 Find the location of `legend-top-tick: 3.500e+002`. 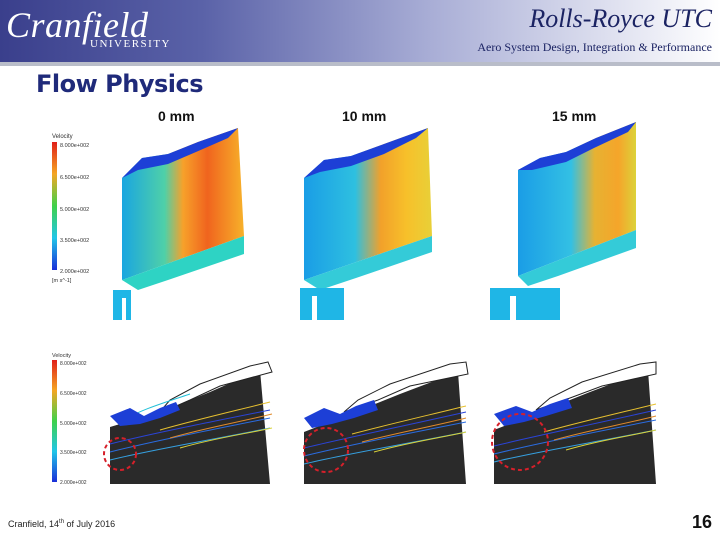

legend-top-tick: 3.500e+002 is located at coordinates (74, 241).